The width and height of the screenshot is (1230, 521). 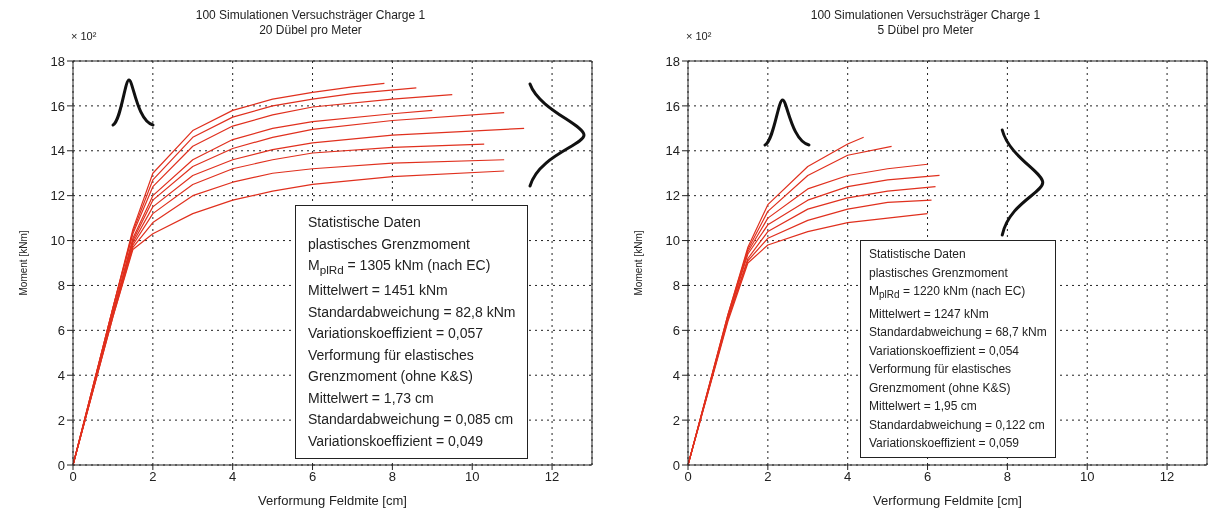 What do you see at coordinates (957, 425) in the screenshot?
I see `annotation: Standardabweichung = 0,122 cm` at bounding box center [957, 425].